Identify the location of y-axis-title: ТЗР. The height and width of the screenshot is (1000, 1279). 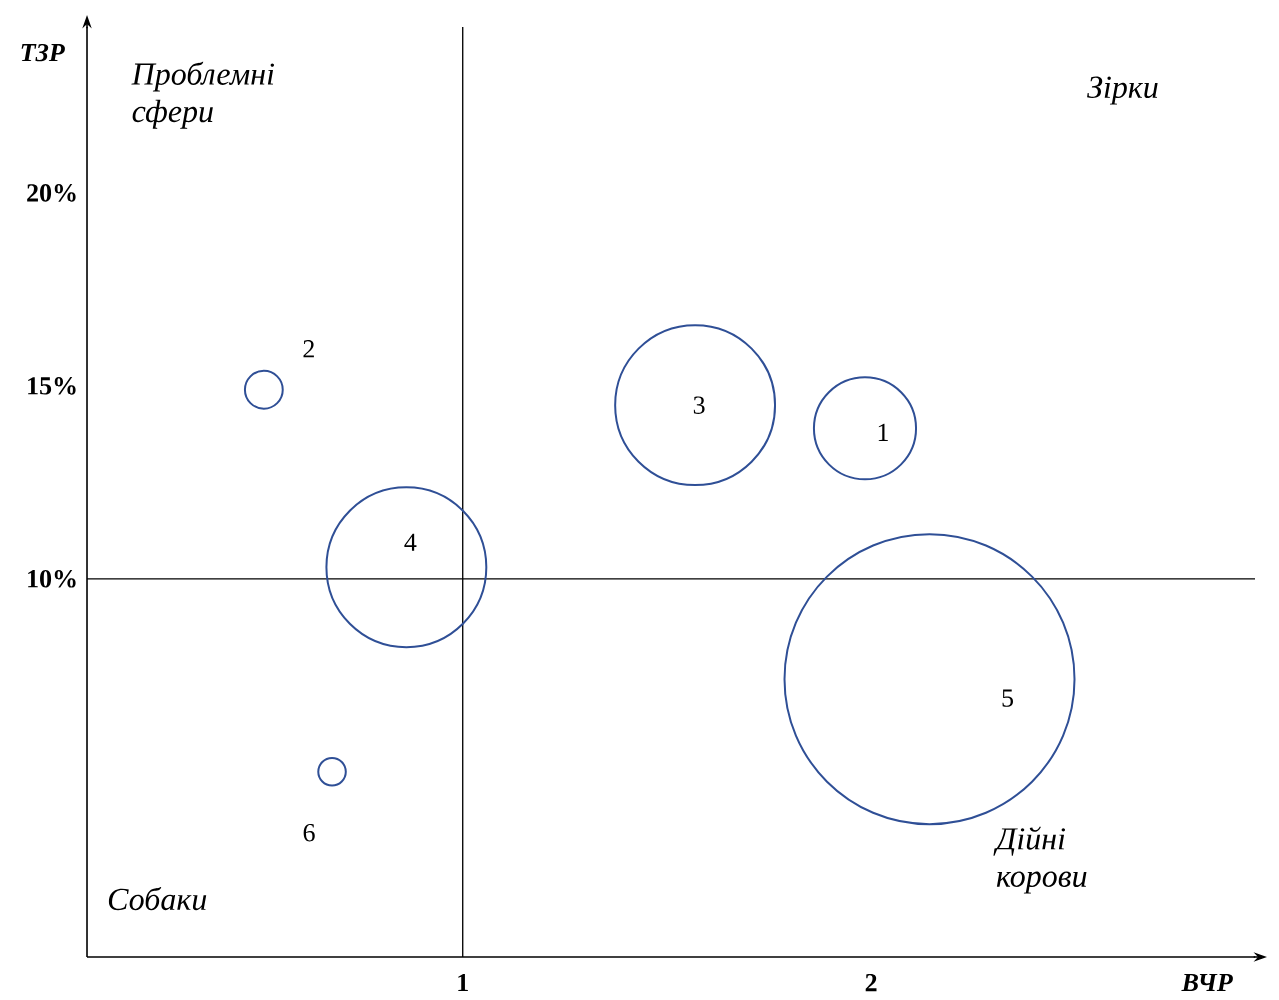
(43, 53).